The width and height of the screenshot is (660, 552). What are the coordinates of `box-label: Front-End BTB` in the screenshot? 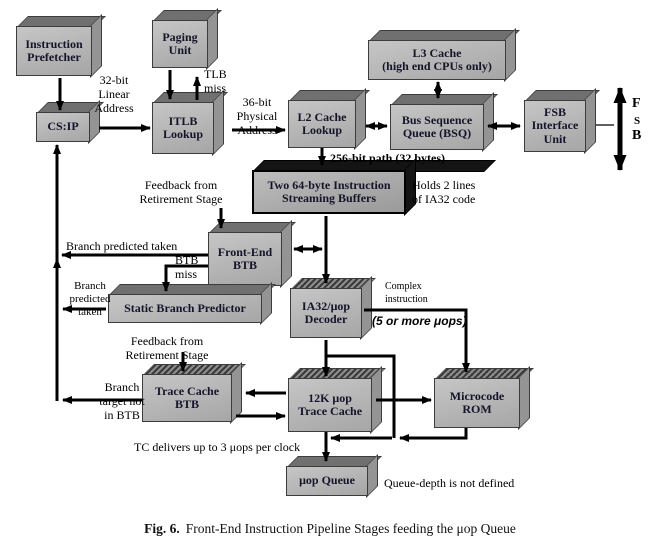 It's located at (245, 258).